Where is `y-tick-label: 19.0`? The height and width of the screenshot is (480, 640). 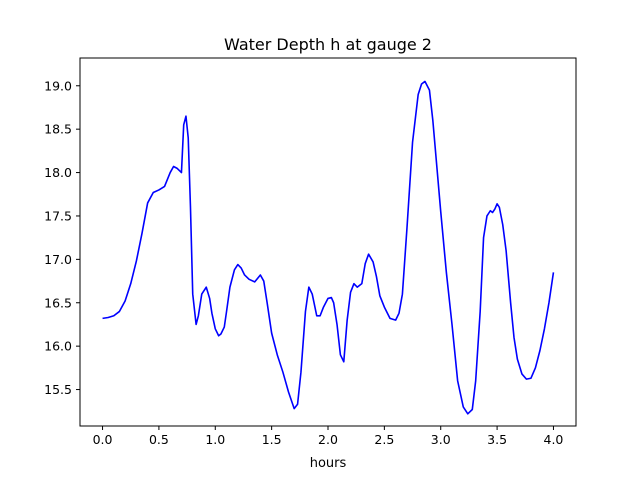 y-tick-label: 19.0 is located at coordinates (58, 85).